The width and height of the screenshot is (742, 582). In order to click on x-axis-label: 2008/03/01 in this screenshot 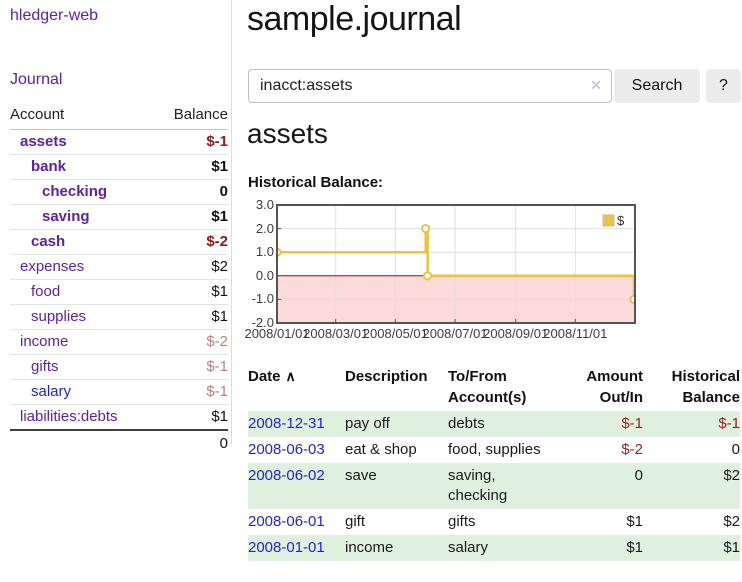, I will do `click(336, 333)`.